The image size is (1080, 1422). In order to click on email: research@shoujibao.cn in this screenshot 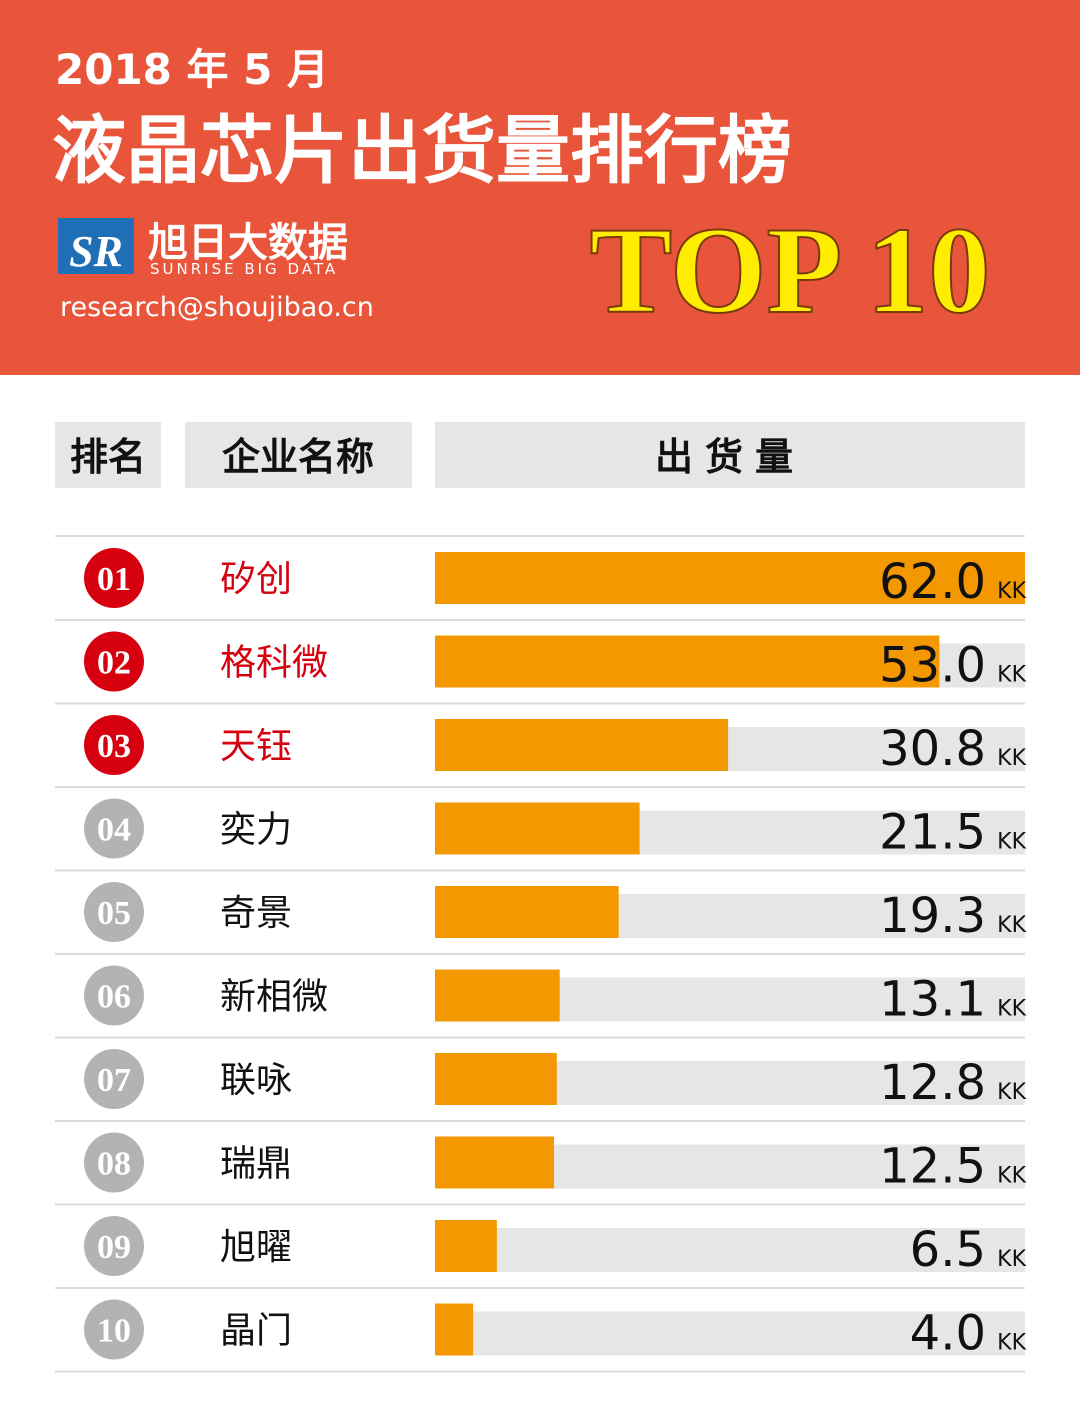, I will do `click(217, 307)`.